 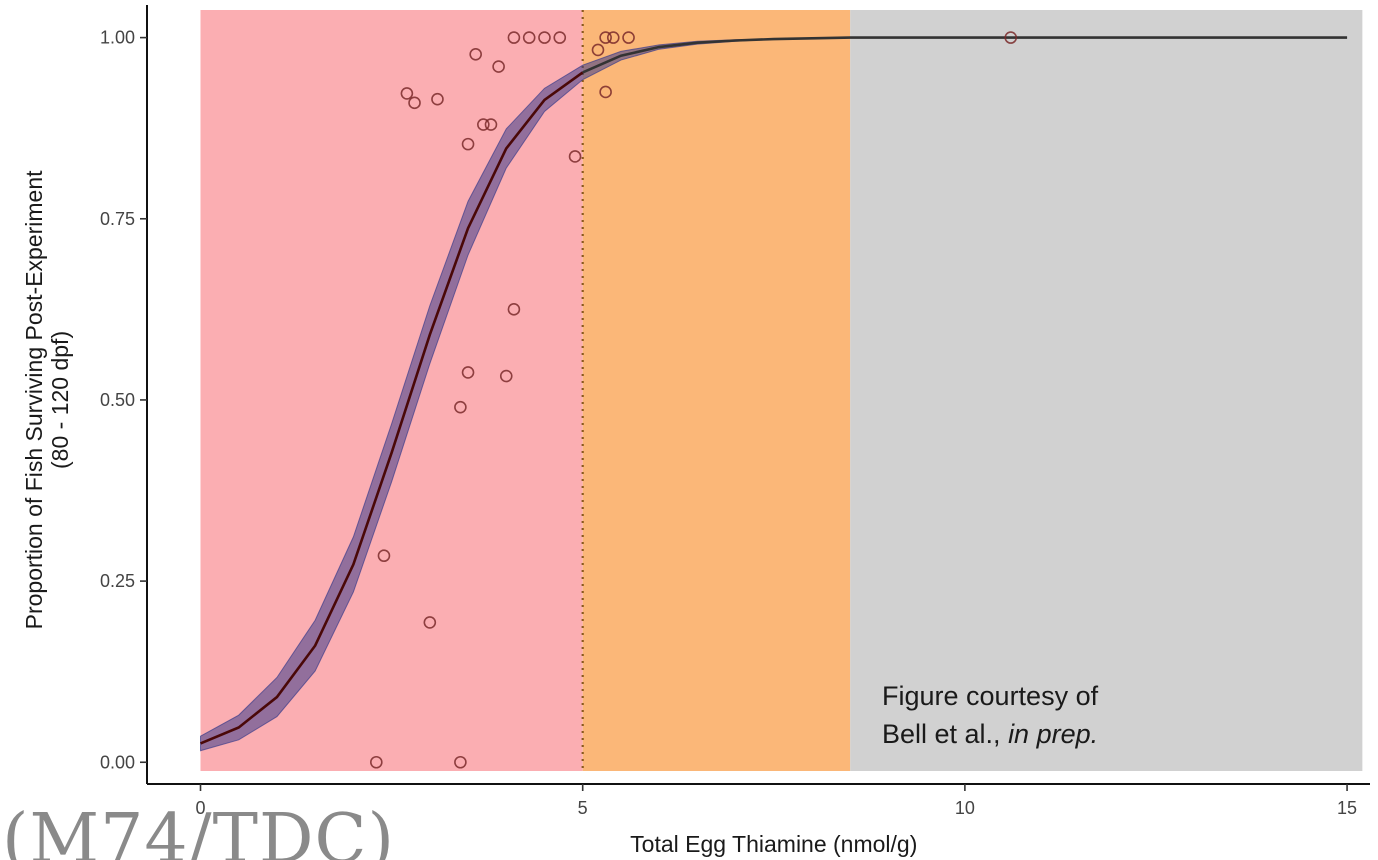 I want to click on credit-line-2: Bell et al., in prep., so click(x=990, y=734).